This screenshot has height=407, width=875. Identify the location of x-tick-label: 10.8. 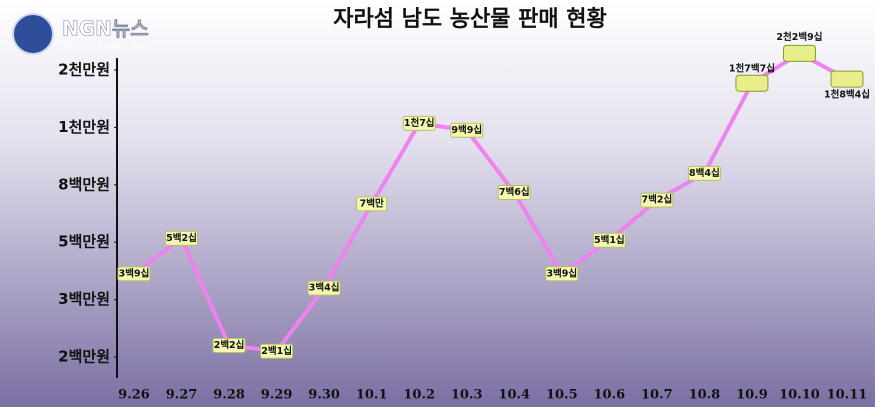
(705, 395).